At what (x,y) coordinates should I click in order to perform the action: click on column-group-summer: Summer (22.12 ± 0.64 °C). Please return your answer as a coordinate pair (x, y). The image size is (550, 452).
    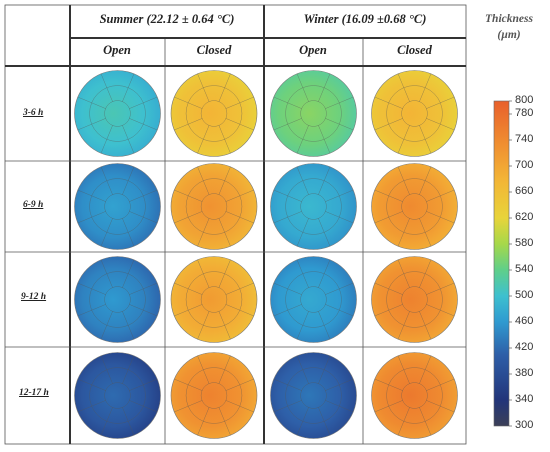
    Looking at the image, I should click on (167, 19).